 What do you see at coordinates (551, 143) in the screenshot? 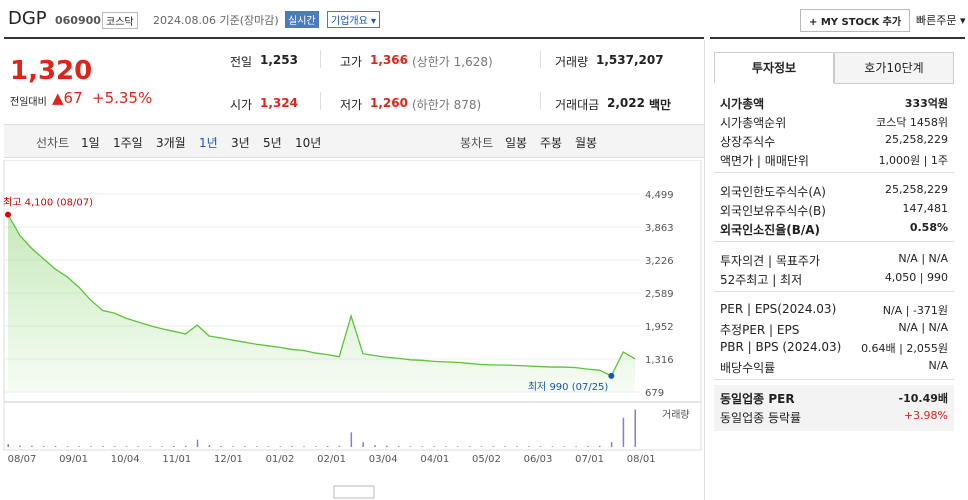
I see `candle-tab: 주봉` at bounding box center [551, 143].